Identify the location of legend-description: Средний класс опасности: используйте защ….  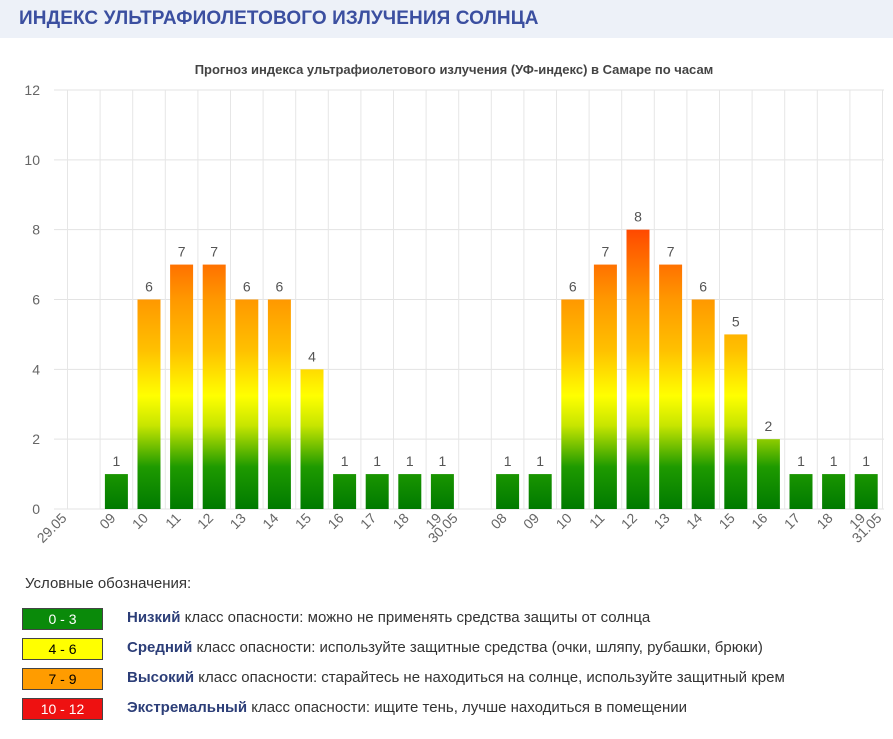
(445, 647).